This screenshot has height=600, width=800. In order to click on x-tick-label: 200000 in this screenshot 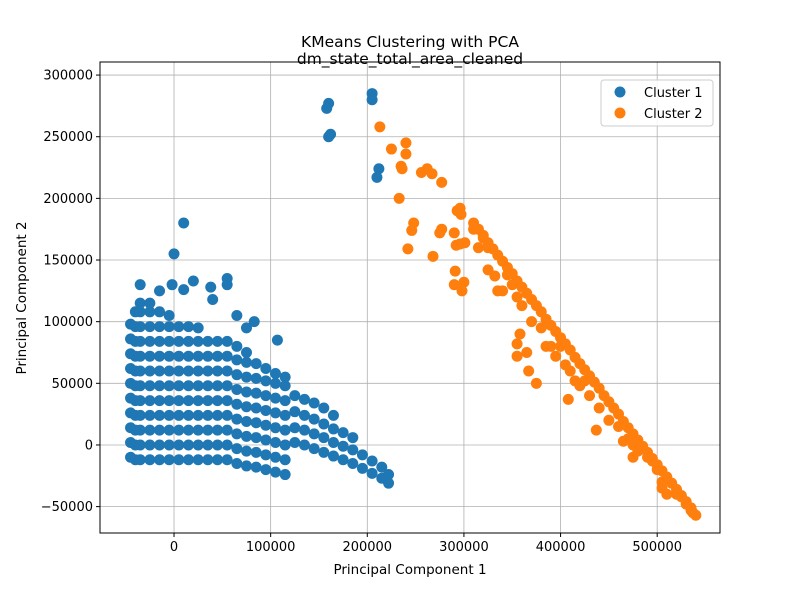, I will do `click(367, 547)`.